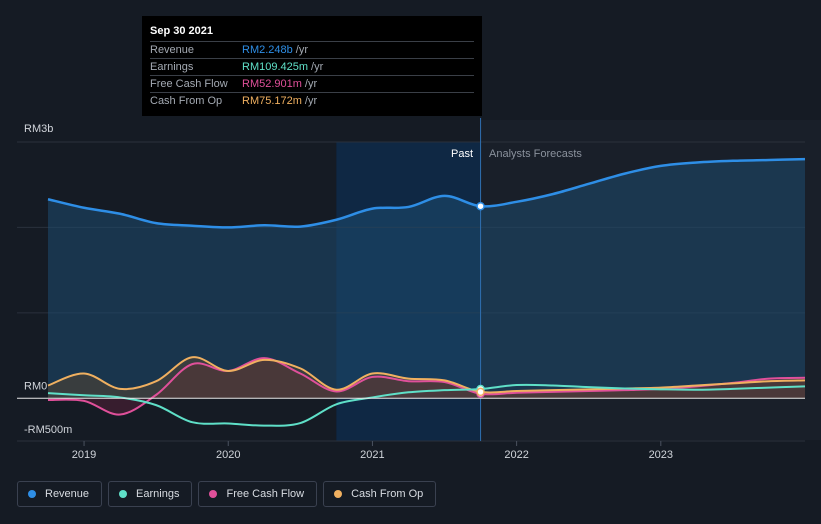 Image resolution: width=821 pixels, height=524 pixels. I want to click on tooltip-row-cfo: Cash From Op RM75.172m /yr, so click(312, 101).